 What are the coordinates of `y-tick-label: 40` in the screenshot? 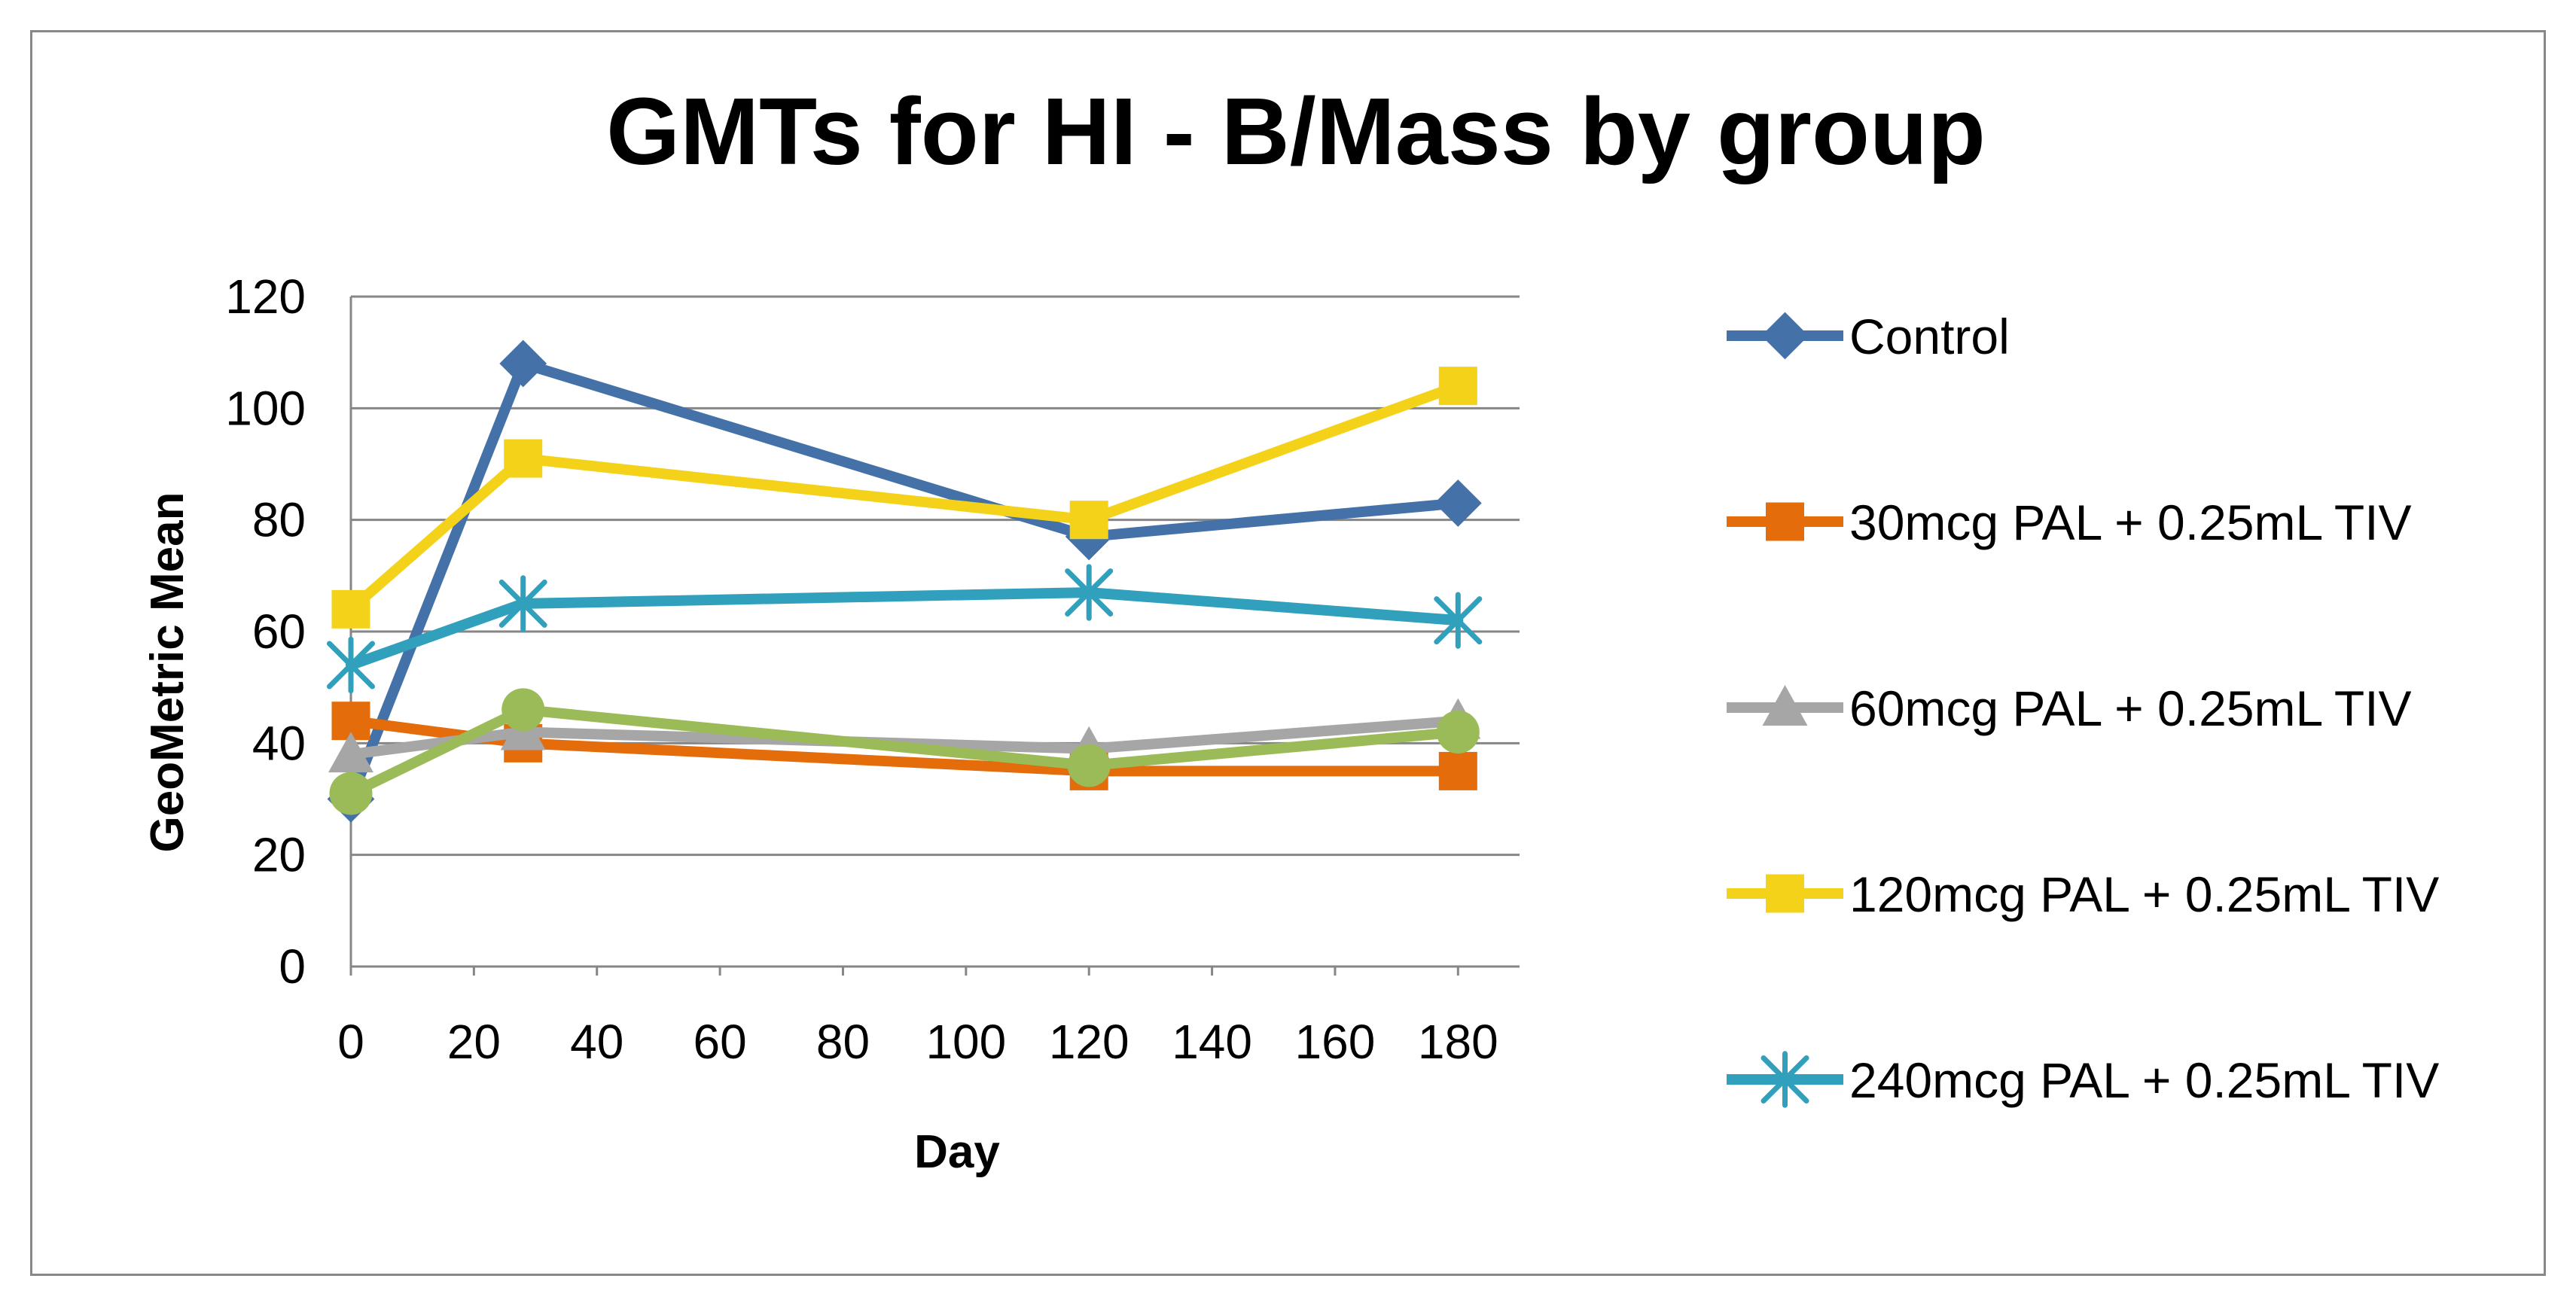 It's located at (279, 743).